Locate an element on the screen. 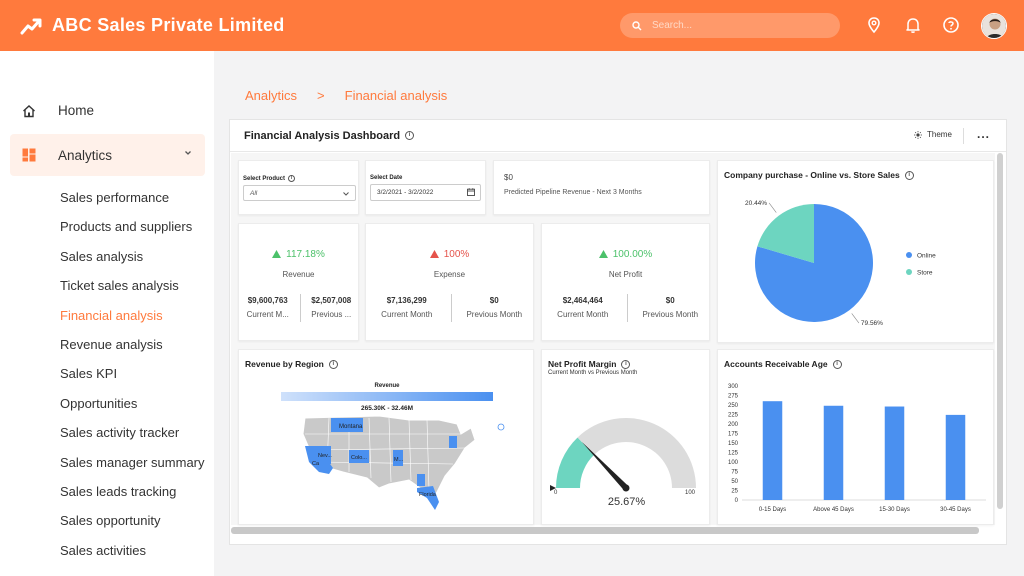 This screenshot has height=576, width=1024. sun-icon is located at coordinates (918, 134).